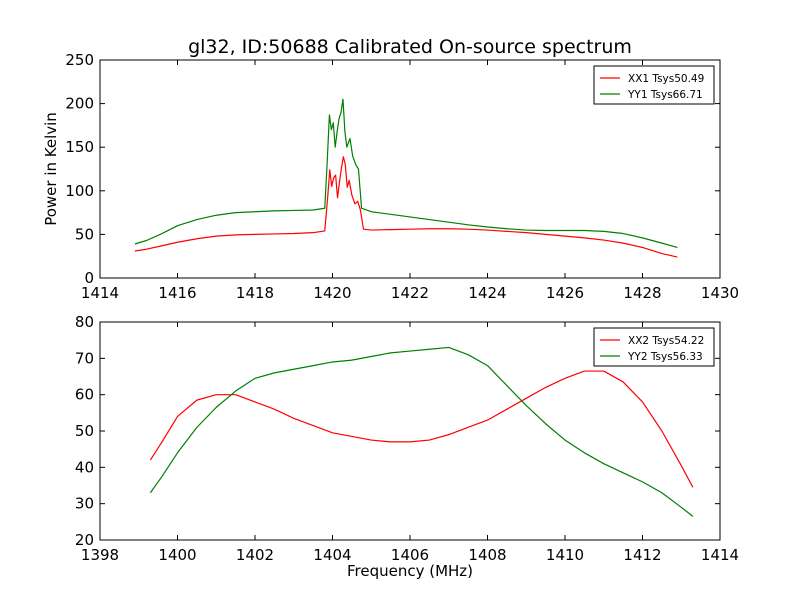 The image size is (800, 600). Describe the element at coordinates (332, 293) in the screenshot. I see `x-tick-label: 1420` at that location.